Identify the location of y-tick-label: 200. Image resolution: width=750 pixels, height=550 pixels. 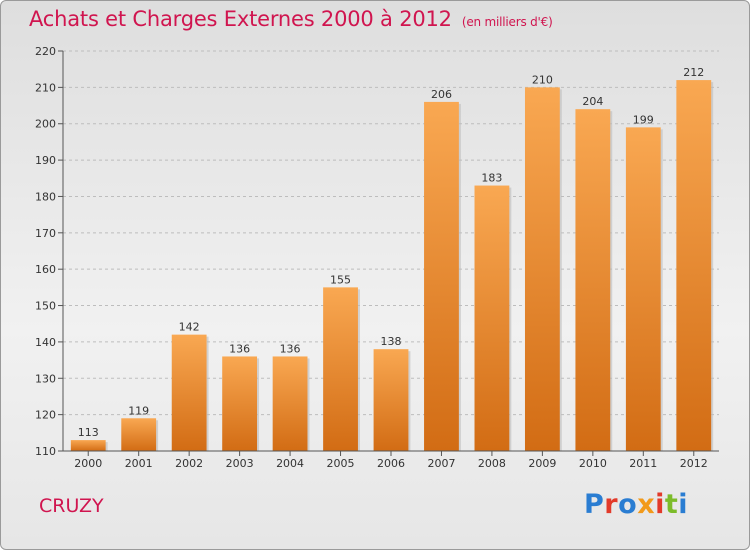
(45, 124).